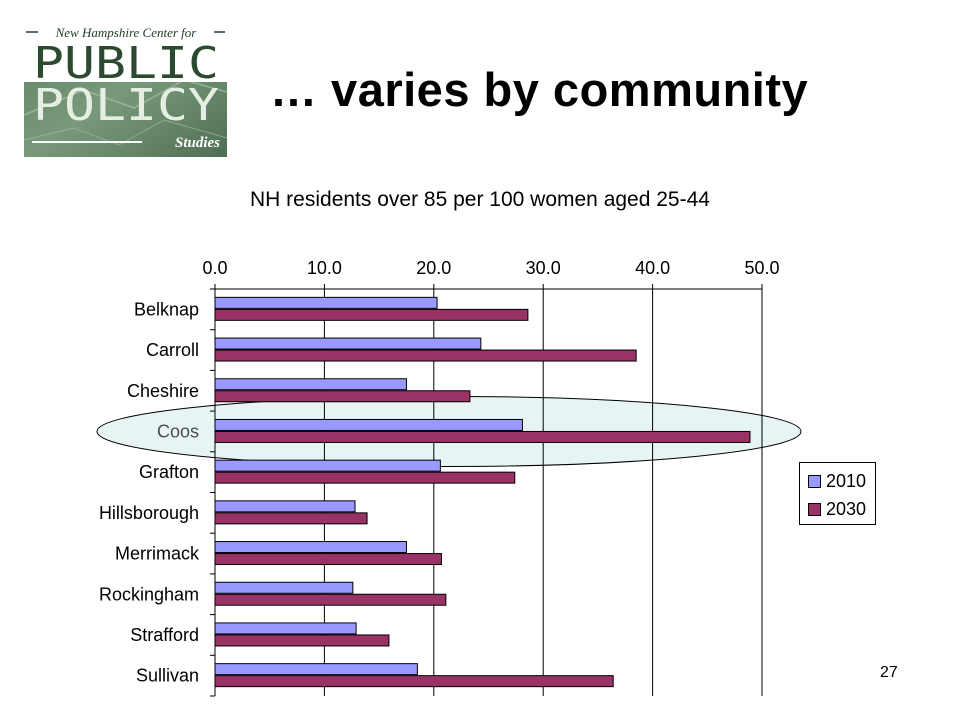  Describe the element at coordinates (284, 587) in the screenshot. I see `bar-2010-rockingham` at that location.